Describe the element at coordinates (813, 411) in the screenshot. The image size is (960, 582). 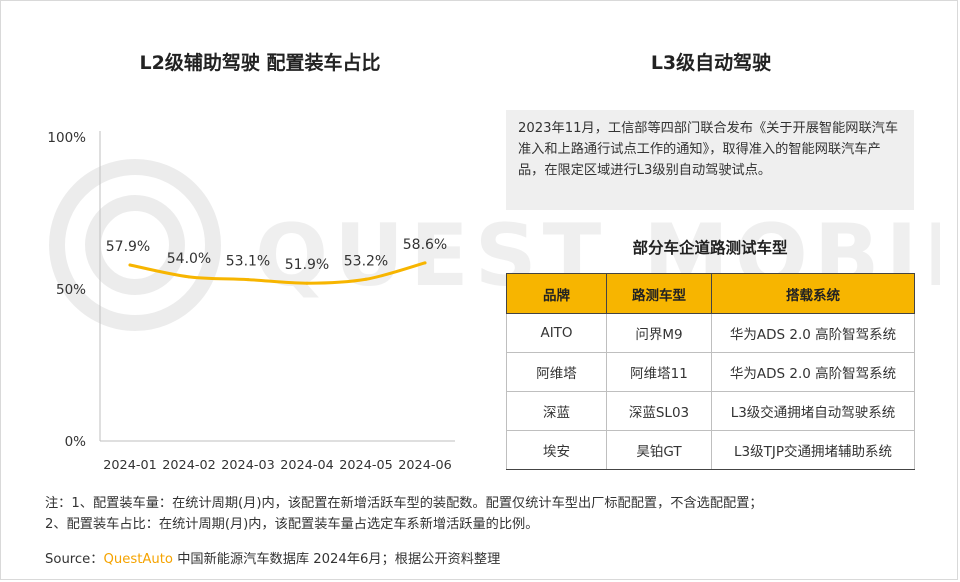
I see `cell-system: L3级交通拥堵自动驾驶系统` at that location.